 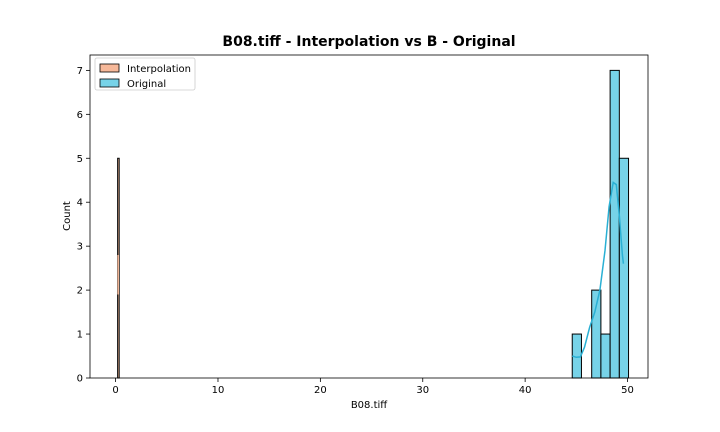 I want to click on x-tick-label: 50, so click(x=627, y=390).